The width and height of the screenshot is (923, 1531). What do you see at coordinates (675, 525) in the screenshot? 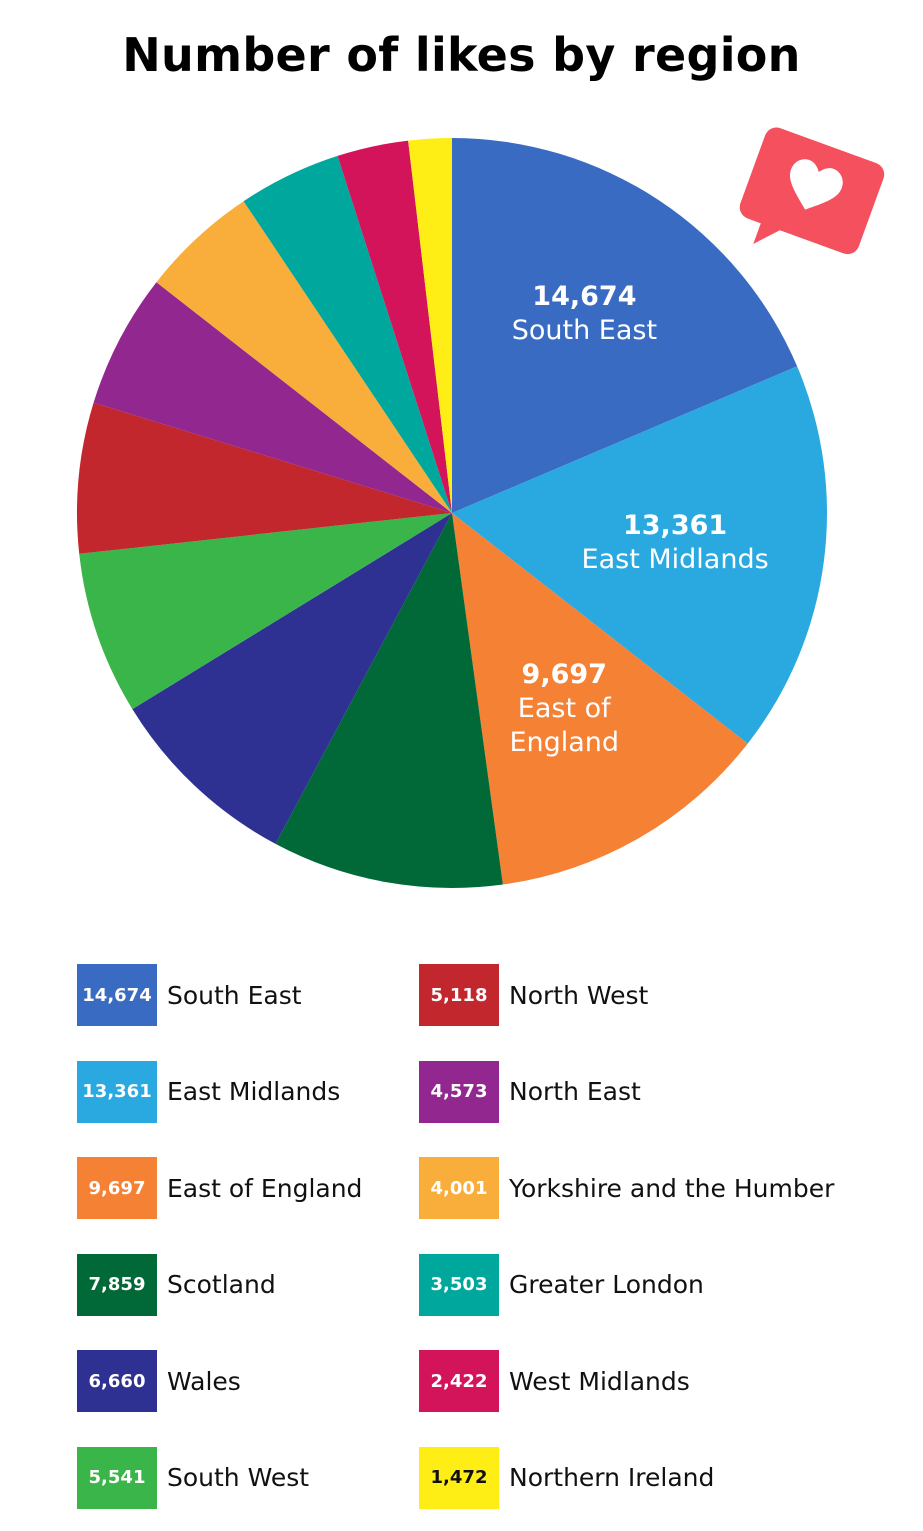
I see `slice-value-label: 13,361` at bounding box center [675, 525].